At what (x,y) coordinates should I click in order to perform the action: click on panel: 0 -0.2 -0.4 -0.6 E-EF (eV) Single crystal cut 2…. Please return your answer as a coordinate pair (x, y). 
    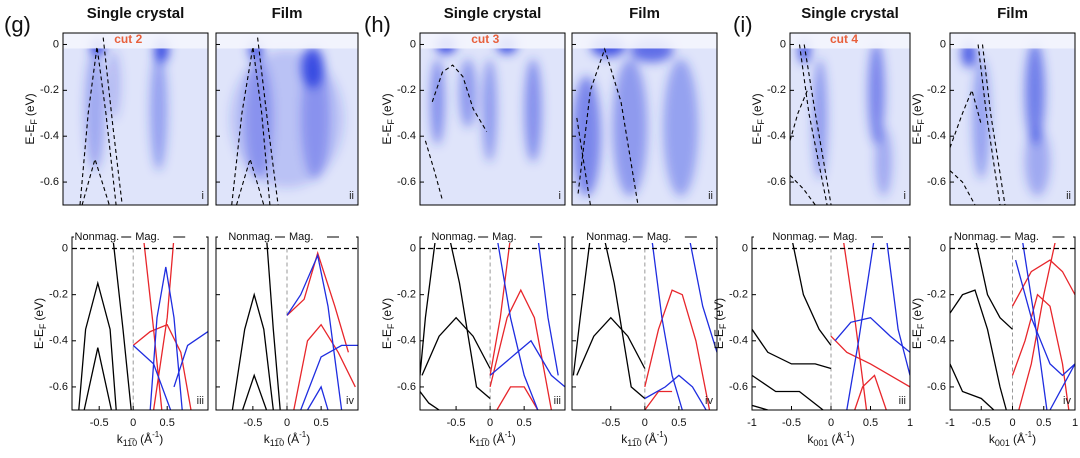
    Looking at the image, I should click on (116, 105).